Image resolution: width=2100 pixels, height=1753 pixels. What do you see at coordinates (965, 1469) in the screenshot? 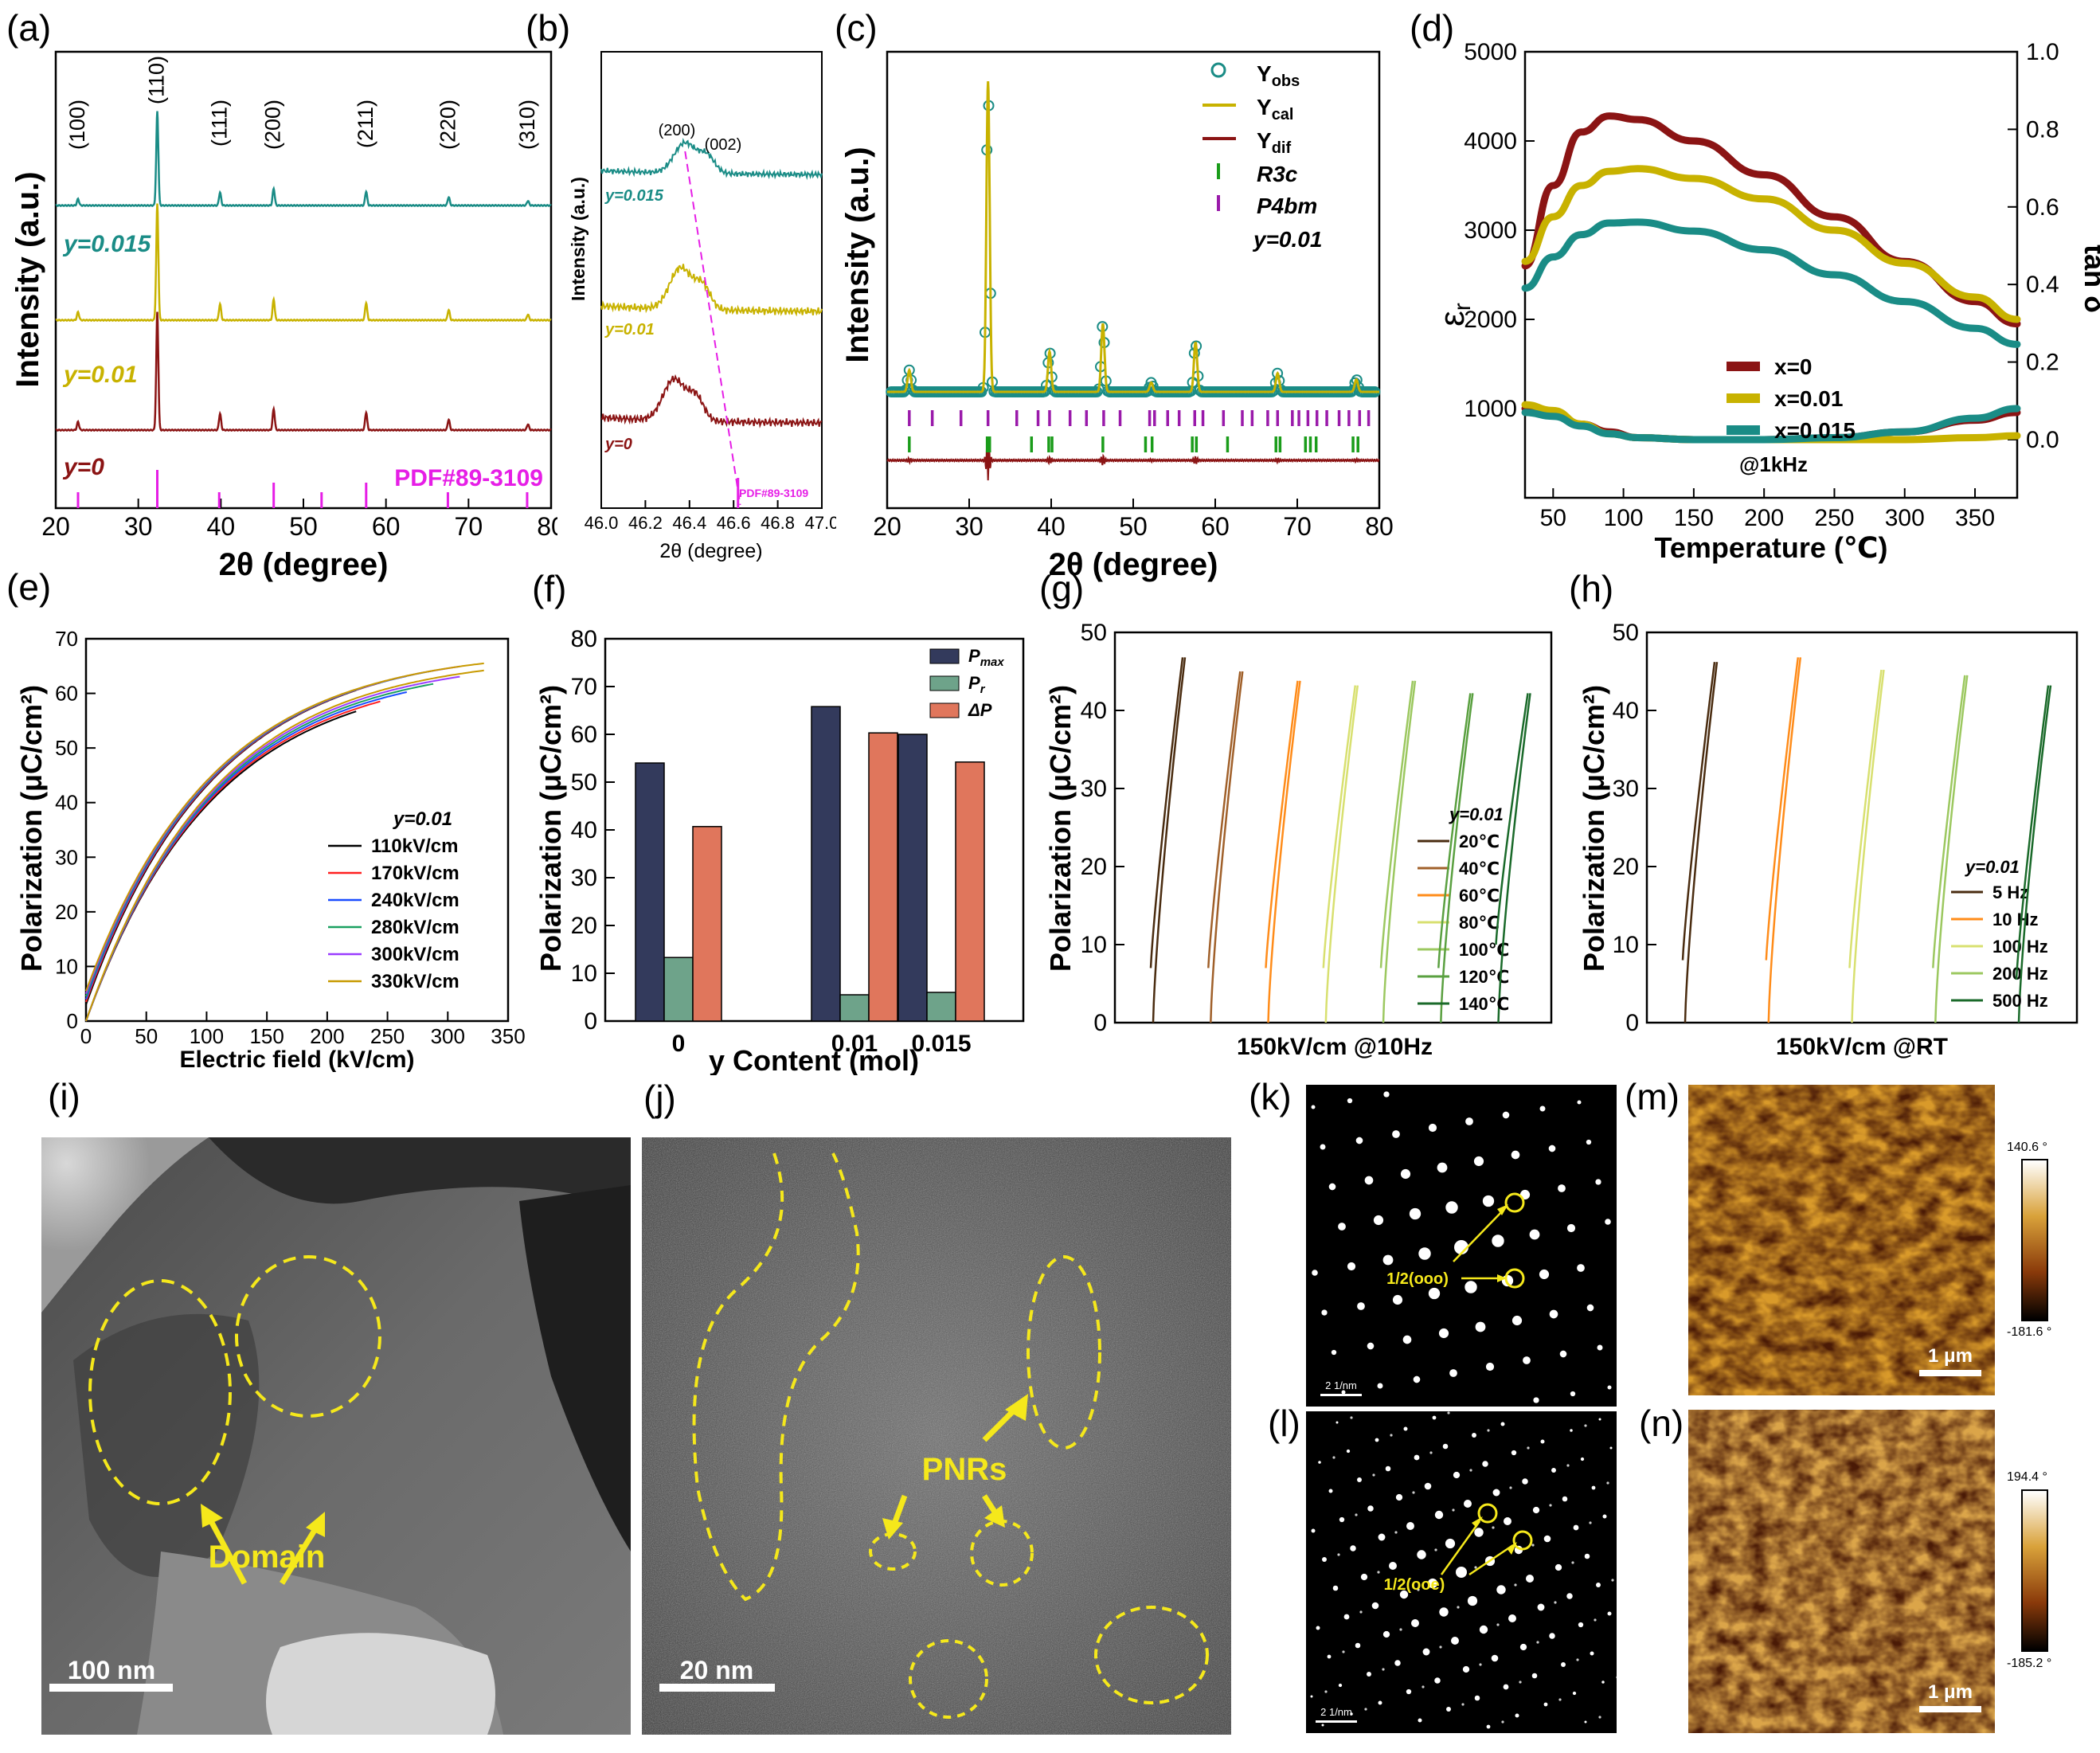
I see `hrtem-j-annotation: PNRs` at bounding box center [965, 1469].